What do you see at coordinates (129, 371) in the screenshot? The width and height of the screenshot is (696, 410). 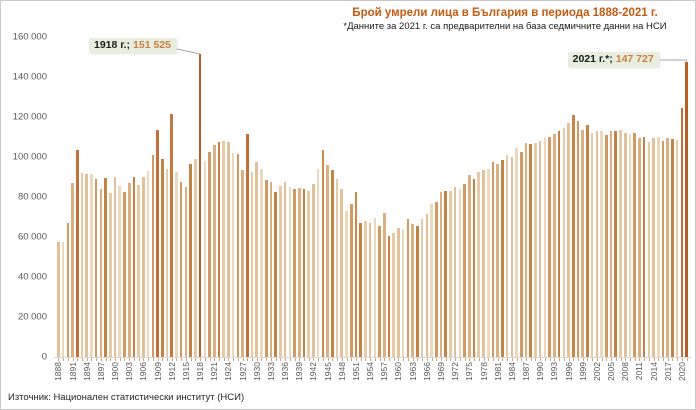 I see `x-tick-label-1903: 1903` at bounding box center [129, 371].